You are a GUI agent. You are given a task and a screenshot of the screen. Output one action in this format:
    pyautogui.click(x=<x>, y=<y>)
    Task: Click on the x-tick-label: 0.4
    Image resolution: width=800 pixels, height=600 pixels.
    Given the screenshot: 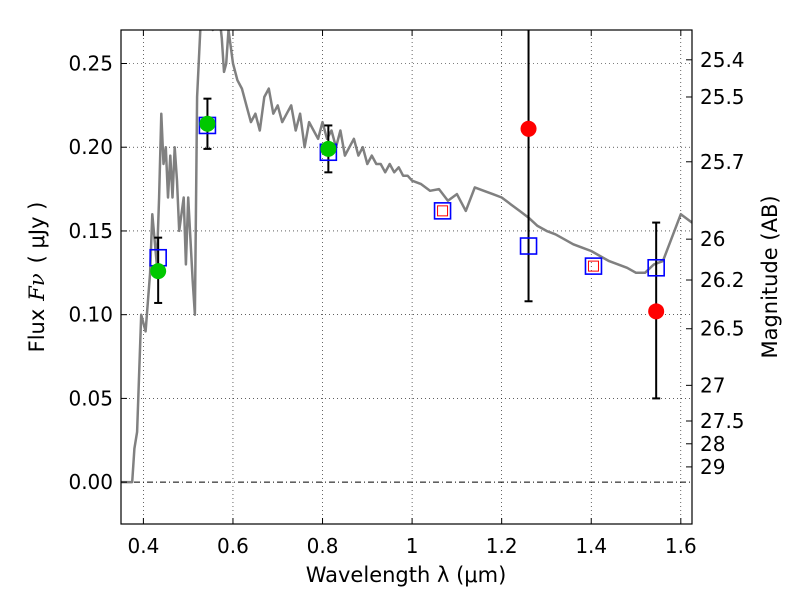 What is the action you would take?
    pyautogui.click(x=143, y=546)
    